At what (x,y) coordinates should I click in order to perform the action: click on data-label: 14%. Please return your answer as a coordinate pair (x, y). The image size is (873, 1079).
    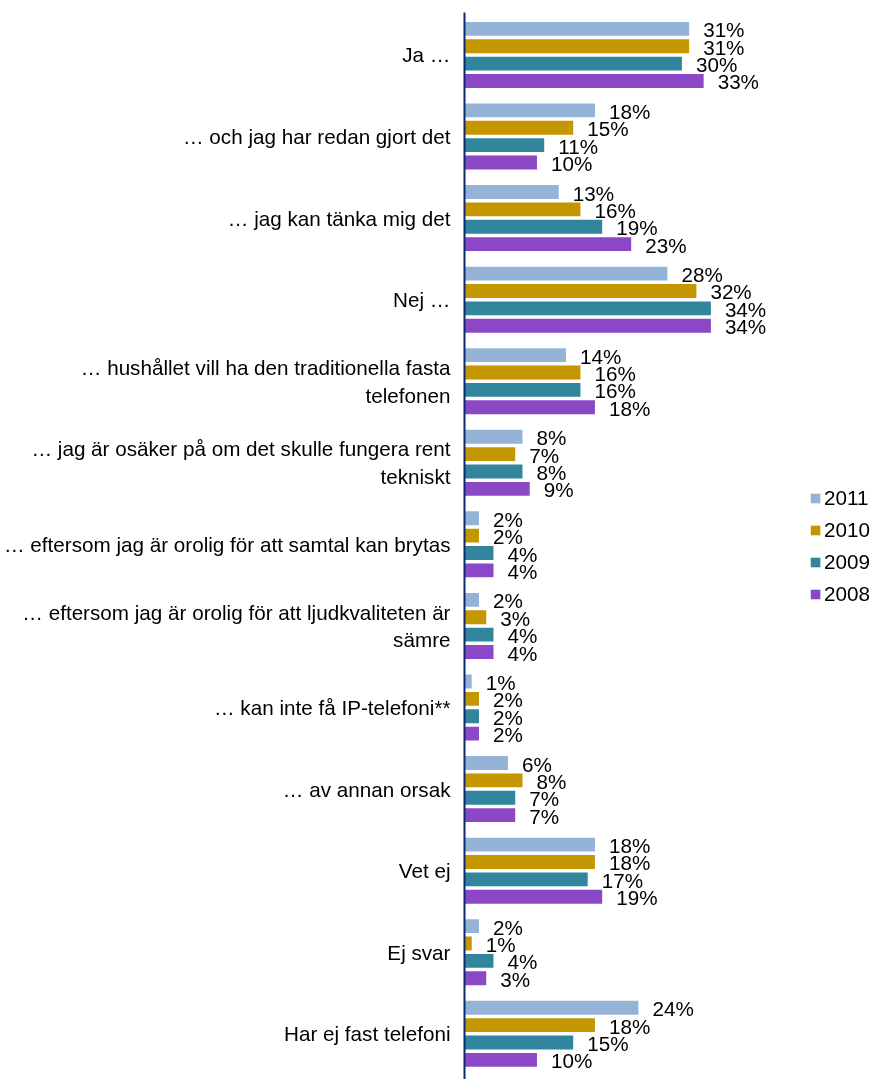
    Looking at the image, I should click on (600, 356).